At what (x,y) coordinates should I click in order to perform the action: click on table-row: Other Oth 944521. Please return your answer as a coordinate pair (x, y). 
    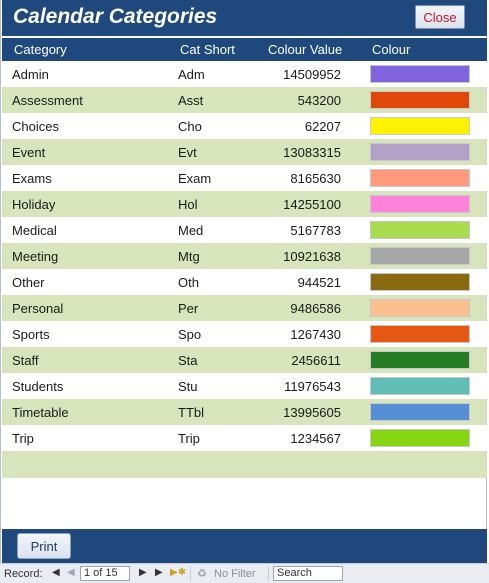
    Looking at the image, I should click on (244, 282).